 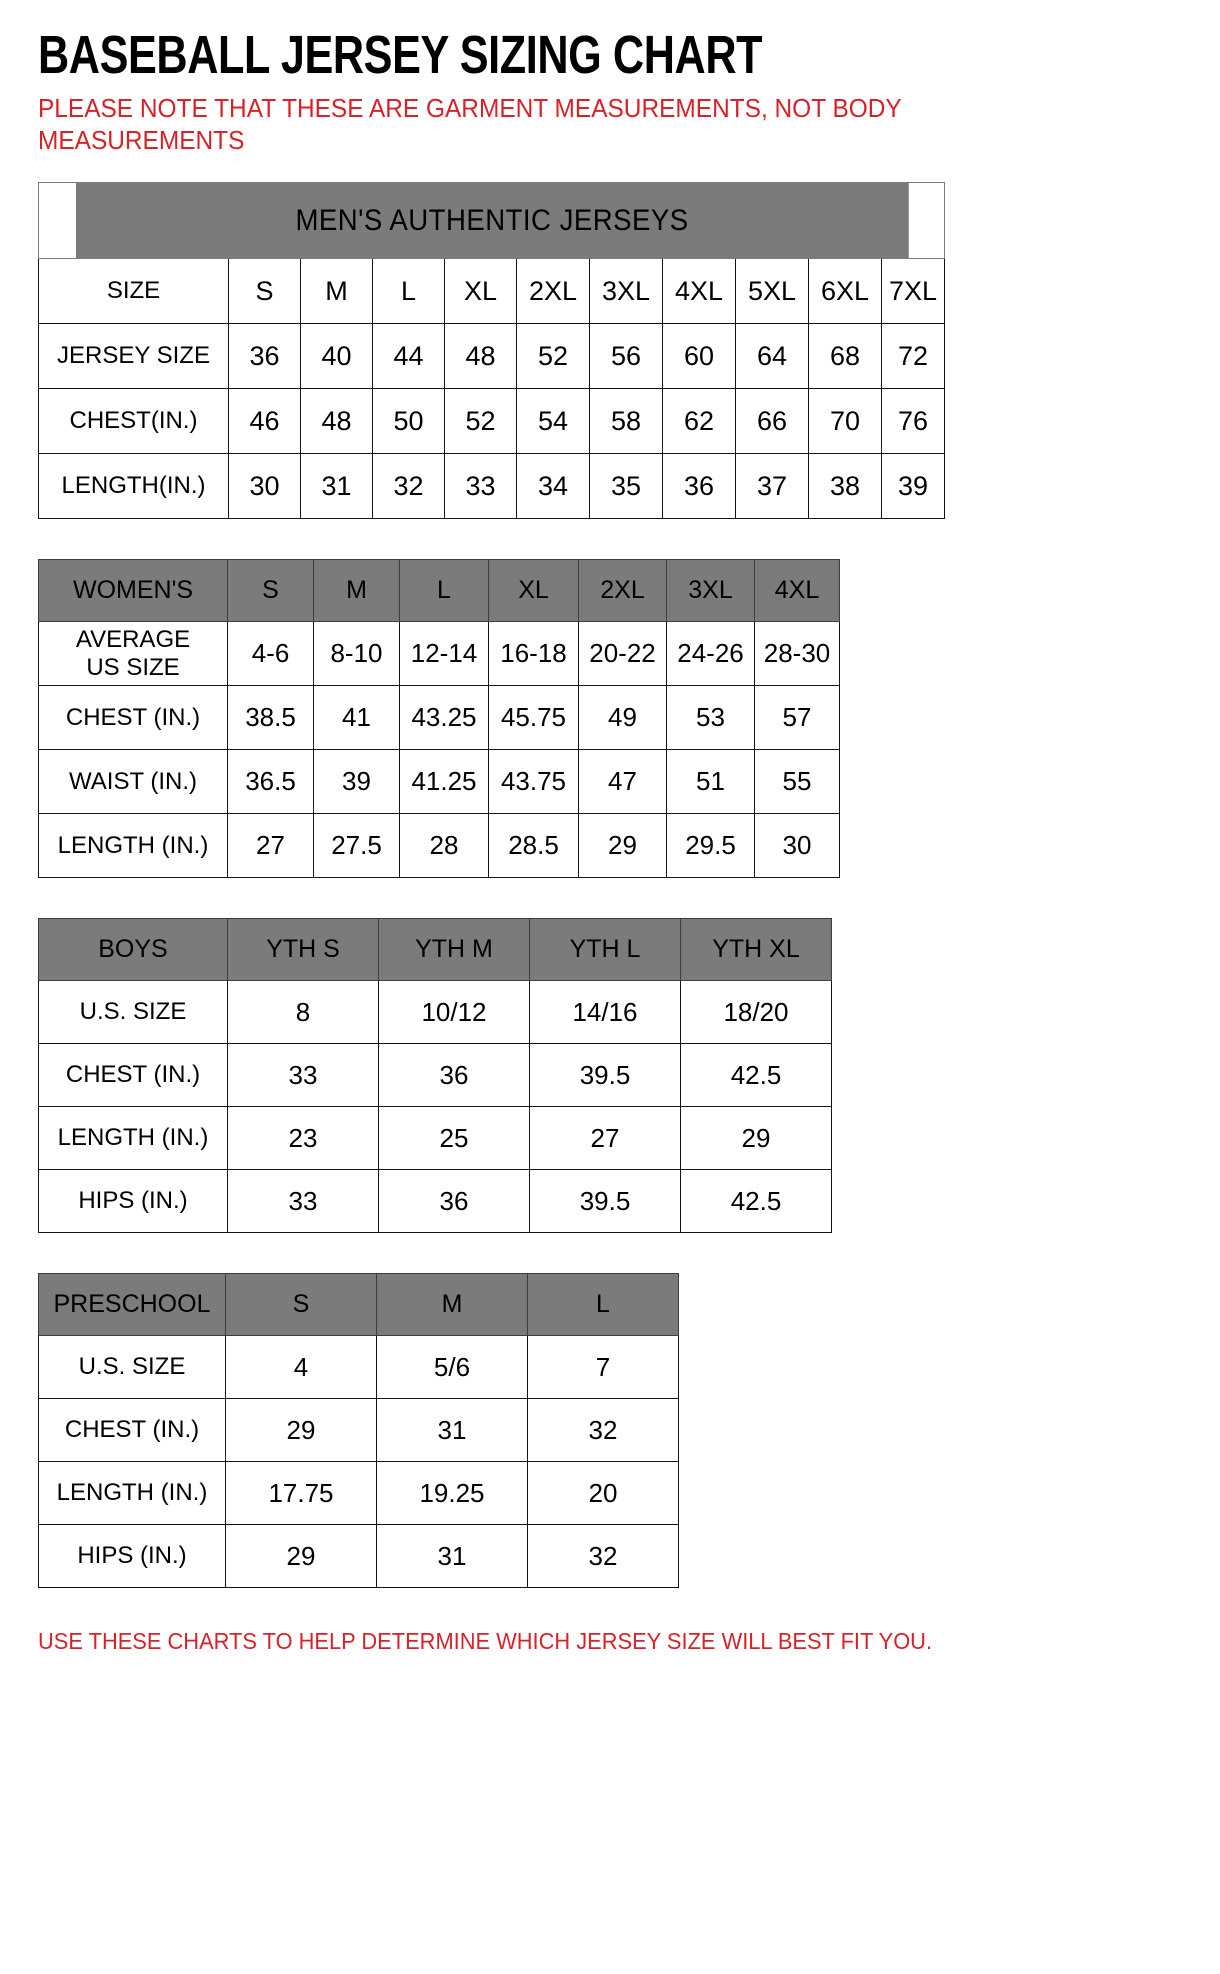 I want to click on cell: 52, so click(x=553, y=356).